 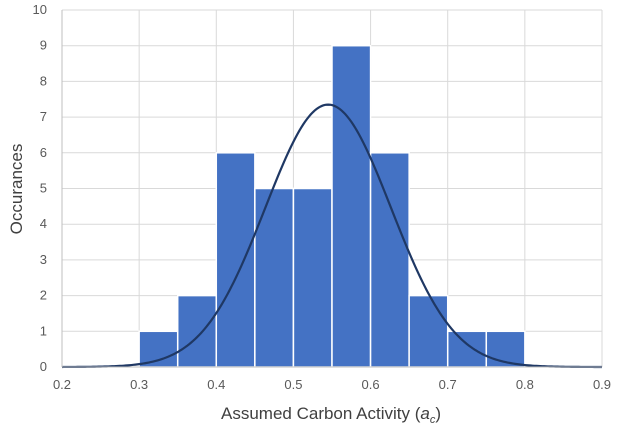 What do you see at coordinates (43, 223) in the screenshot?
I see `y-tick-label: 4` at bounding box center [43, 223].